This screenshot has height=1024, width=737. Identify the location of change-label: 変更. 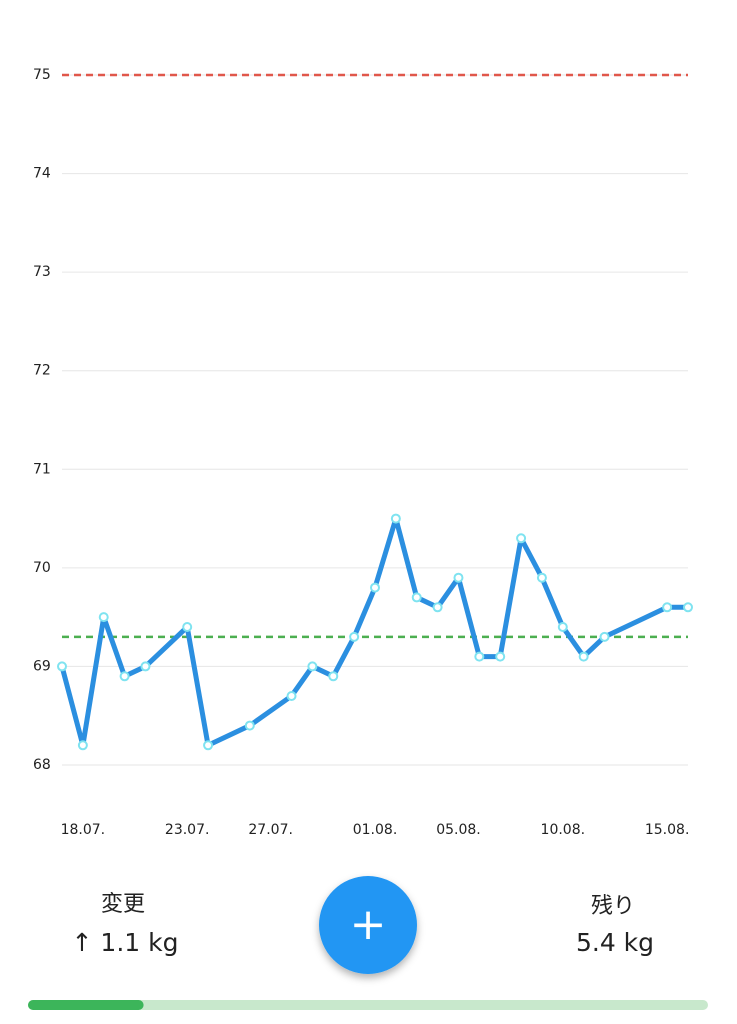
(123, 904).